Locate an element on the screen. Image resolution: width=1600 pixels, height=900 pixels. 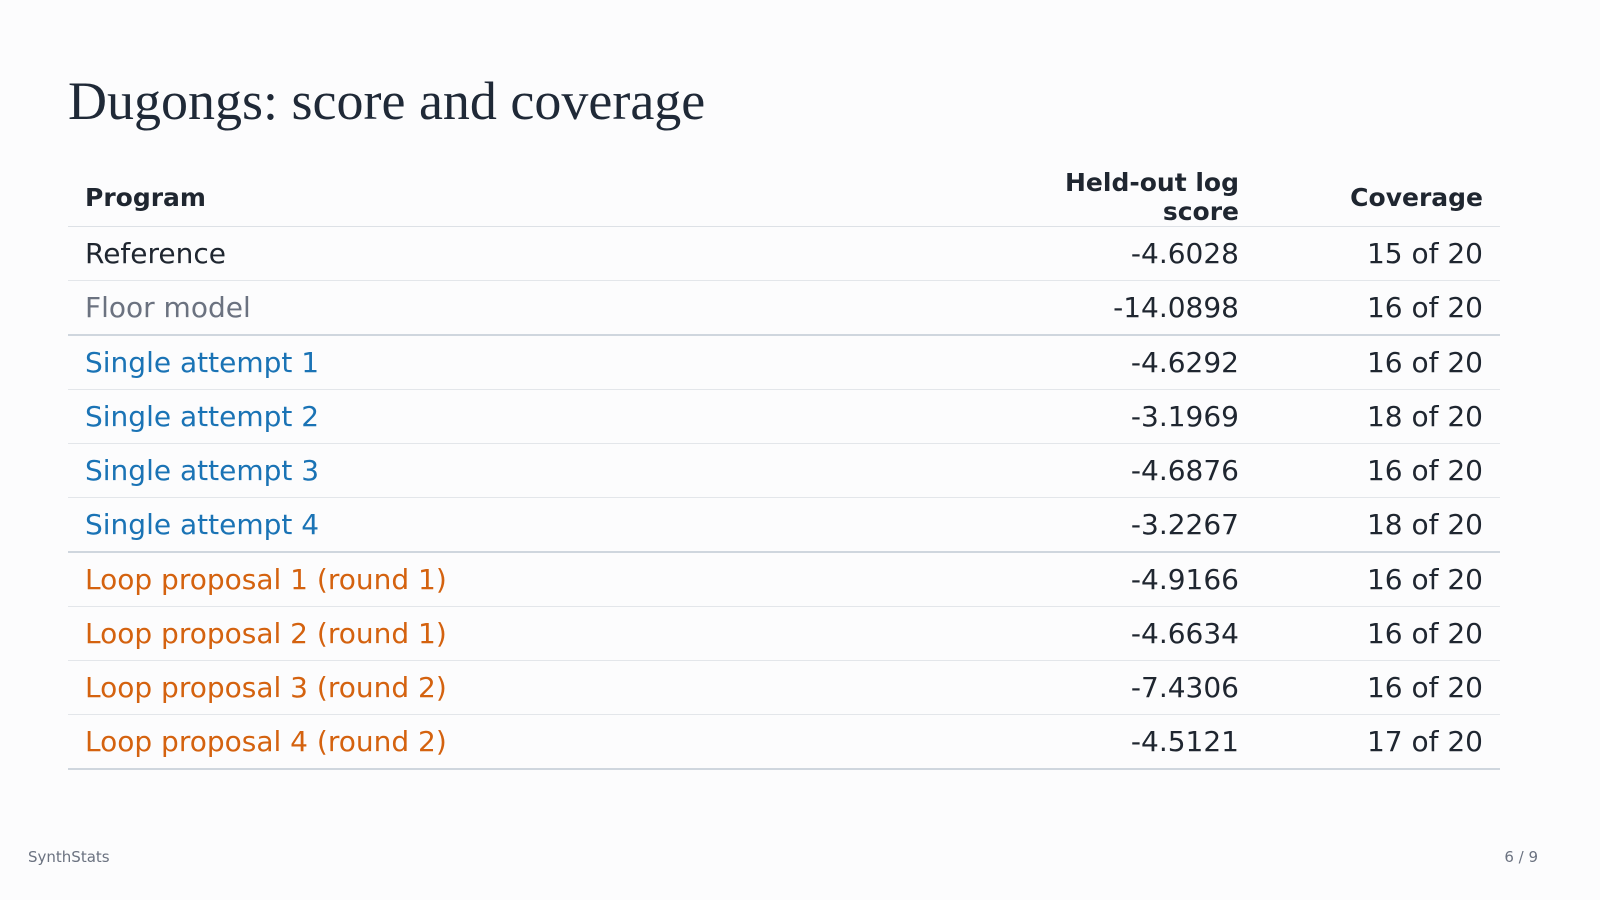
score-cell: -4.5121 is located at coordinates (1124, 742).